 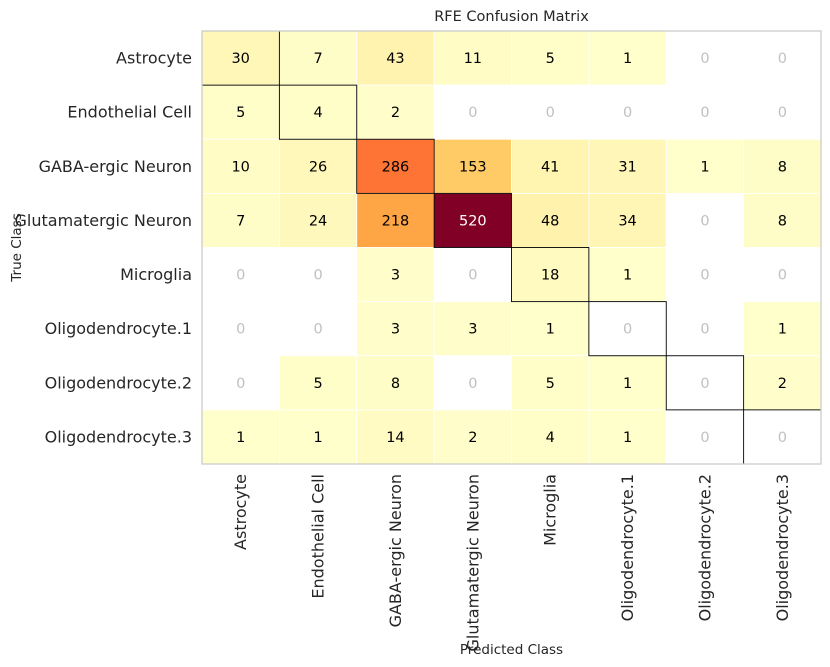 I want to click on x-tick-label: Endothelial Cell, so click(x=318, y=536).